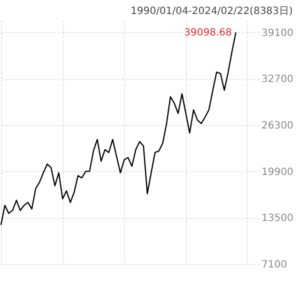 Image resolution: width=300 pixels, height=300 pixels. What do you see at coordinates (208, 32) in the screenshot?
I see `annotation: 39098.68` at bounding box center [208, 32].